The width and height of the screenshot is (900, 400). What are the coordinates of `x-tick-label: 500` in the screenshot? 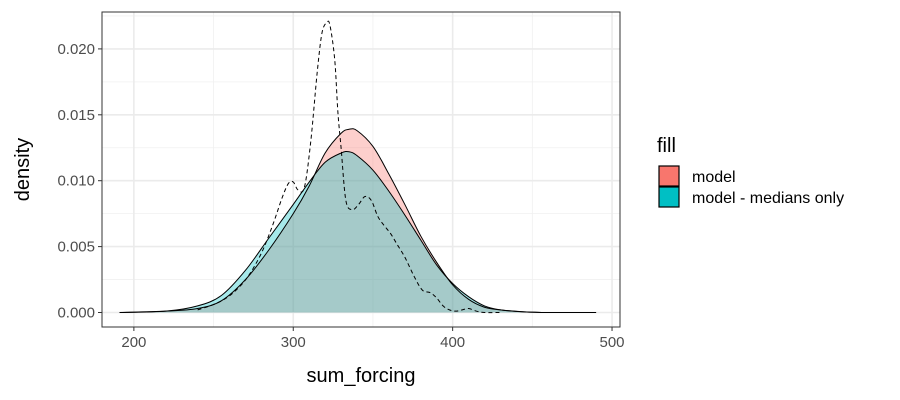 It's located at (612, 342).